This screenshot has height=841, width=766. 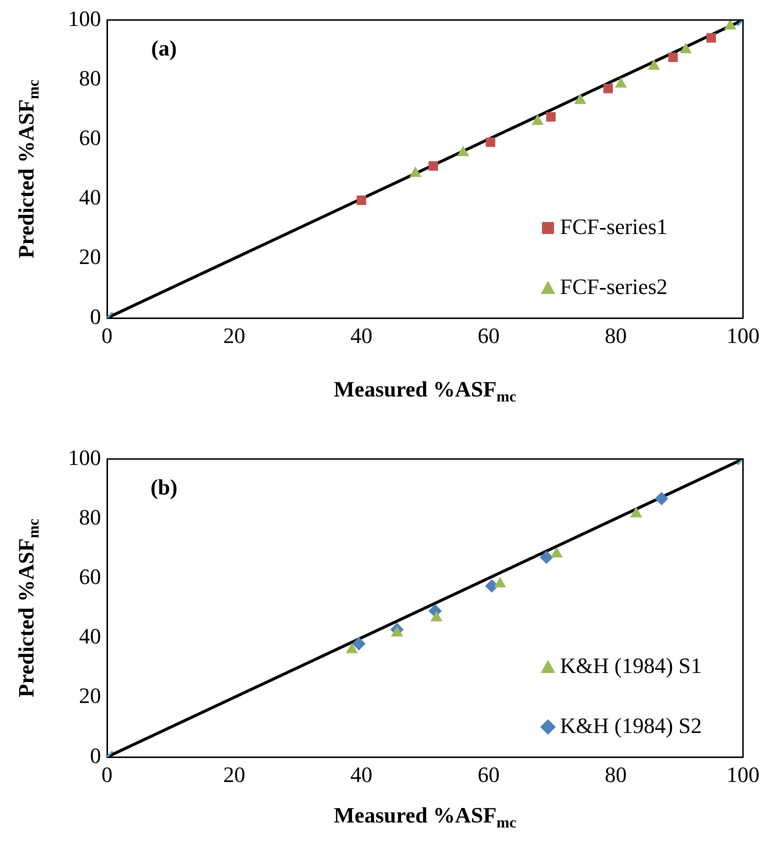 I want to click on annotation: (b), so click(x=164, y=487).